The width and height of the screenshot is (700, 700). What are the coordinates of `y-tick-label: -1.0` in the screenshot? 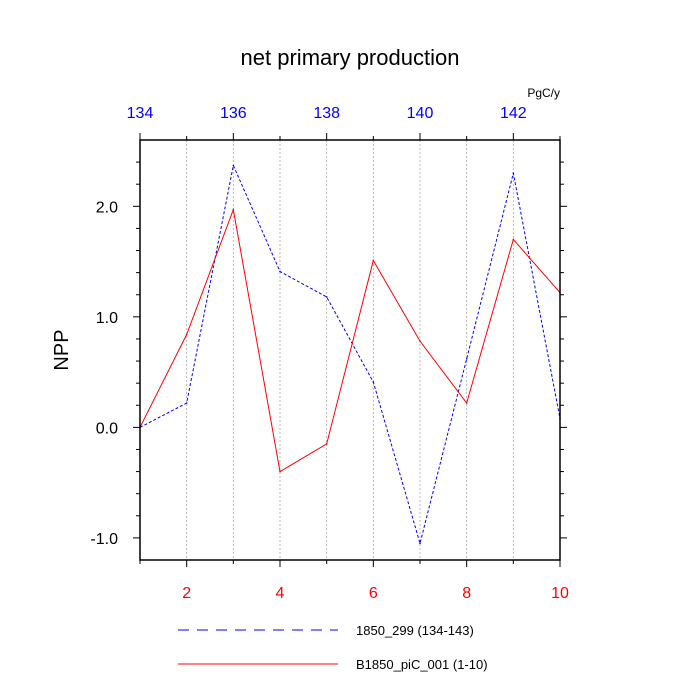 It's located at (104, 539).